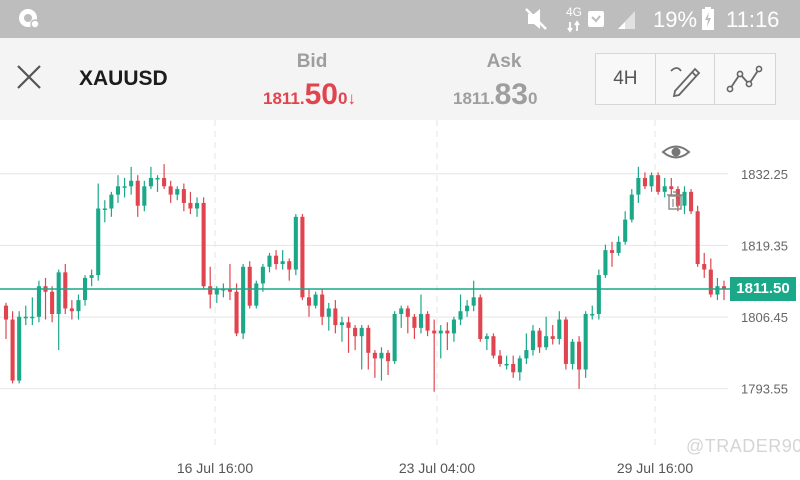  I want to click on indicators-button, so click(745, 79).